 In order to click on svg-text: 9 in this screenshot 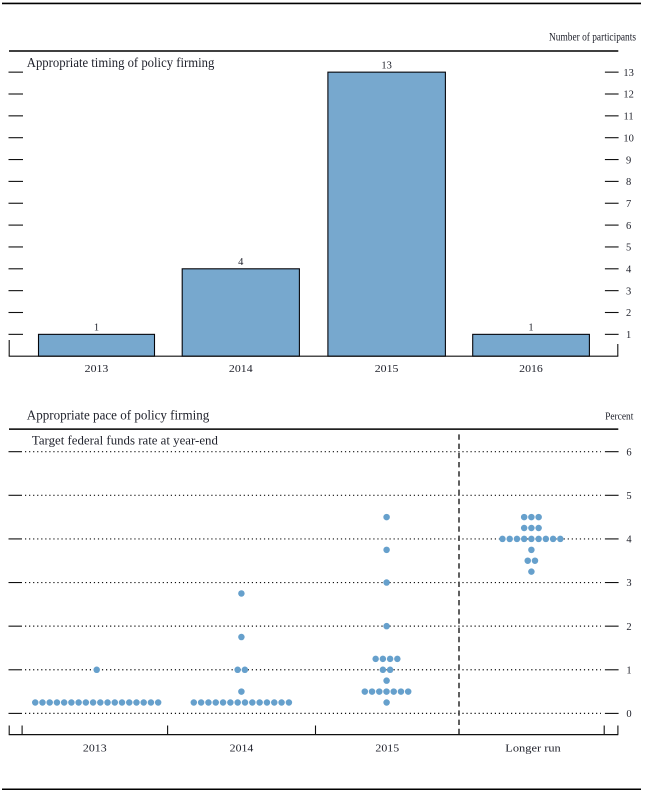, I will do `click(628, 160)`.